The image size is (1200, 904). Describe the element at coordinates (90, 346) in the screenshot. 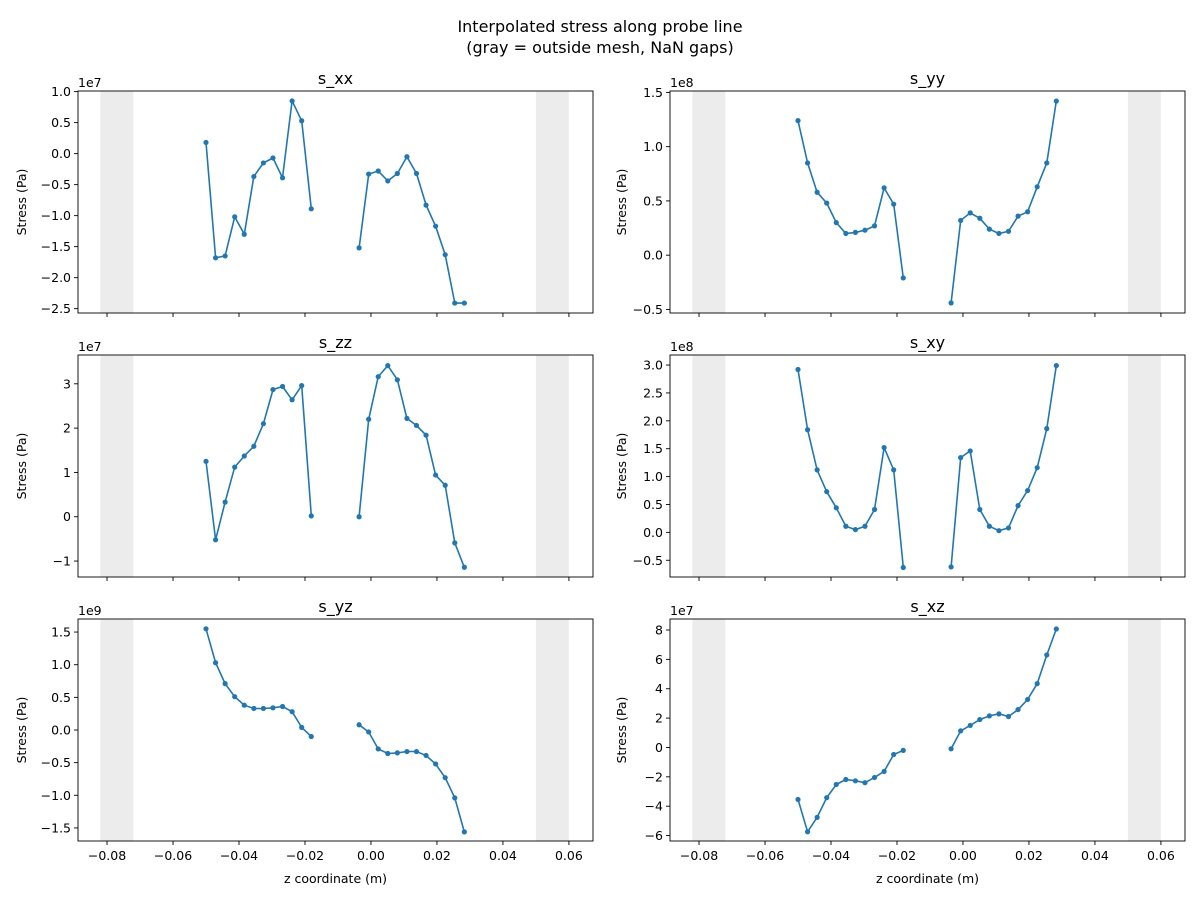

I see `y-offset-label: 1e7` at that location.